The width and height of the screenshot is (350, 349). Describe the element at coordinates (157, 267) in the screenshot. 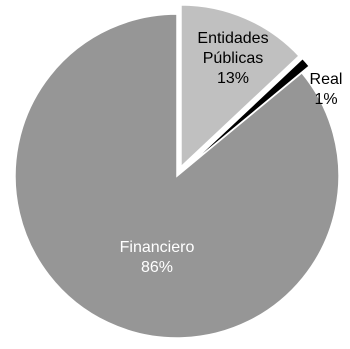

I see `data-label-financiero-value: 86%` at that location.